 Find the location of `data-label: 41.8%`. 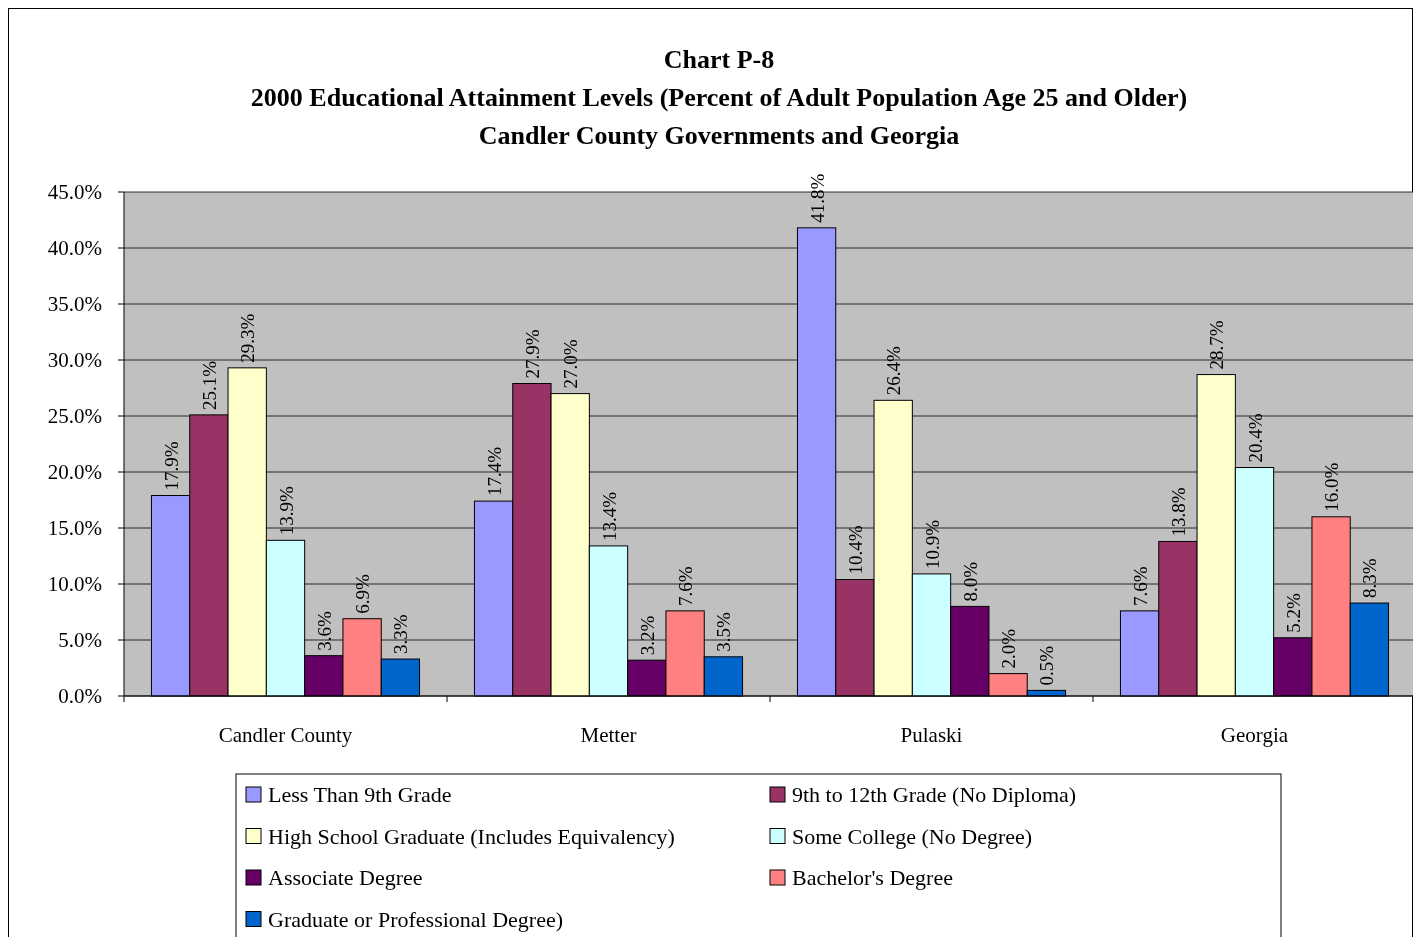

data-label: 41.8% is located at coordinates (817, 198).